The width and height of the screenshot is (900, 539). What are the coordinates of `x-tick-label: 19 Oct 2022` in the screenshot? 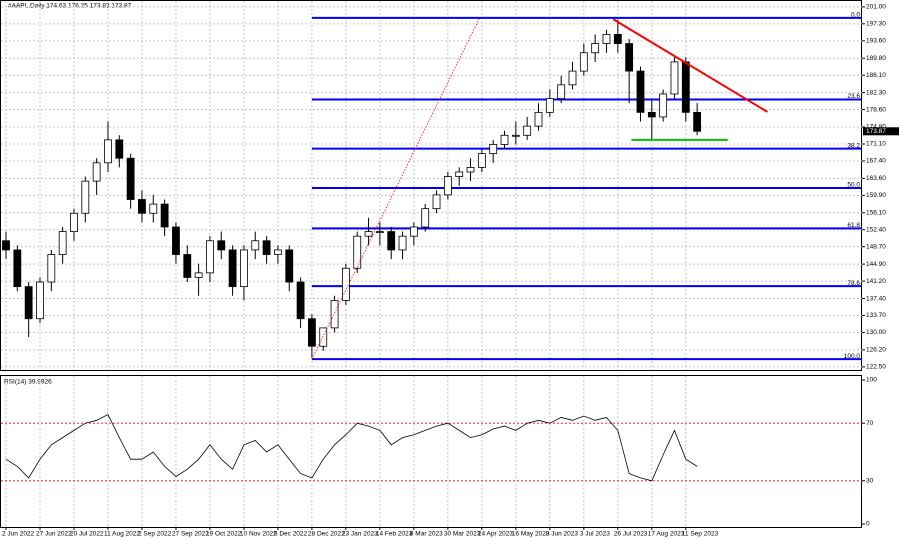 It's located at (224, 534).